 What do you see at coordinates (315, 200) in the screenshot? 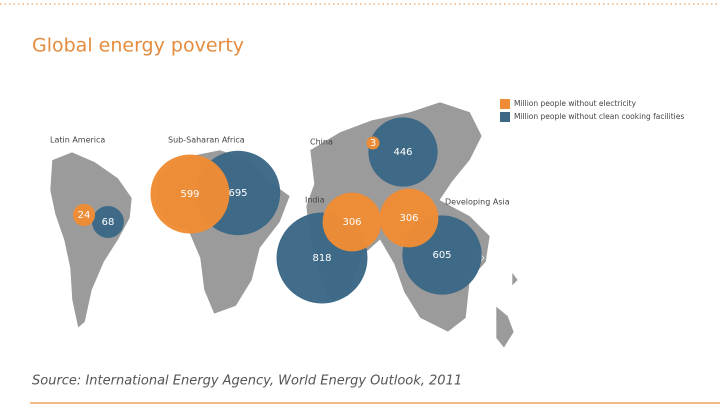
I see `region-label: India` at bounding box center [315, 200].